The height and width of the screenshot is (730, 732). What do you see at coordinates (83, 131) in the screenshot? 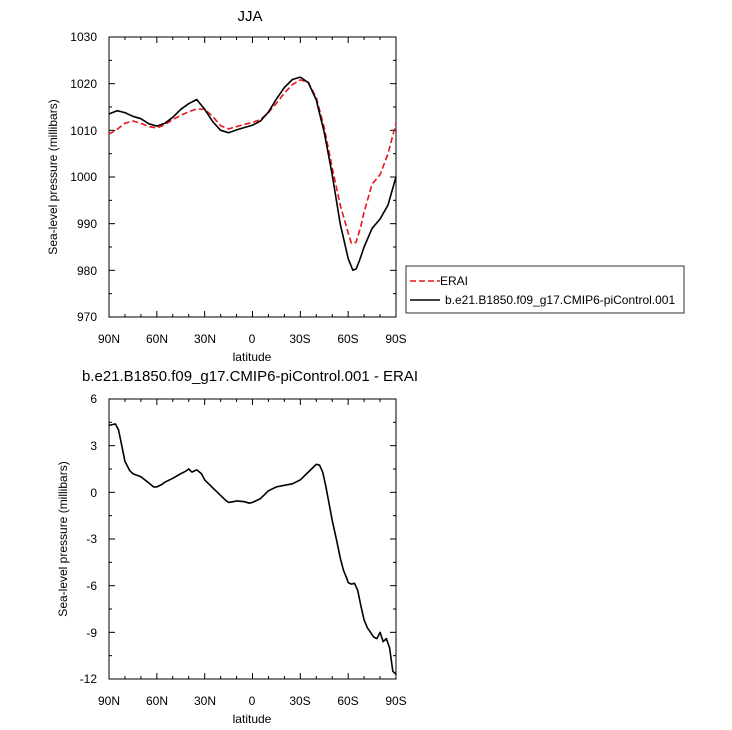
I see `top-y-tick-label: 1010` at bounding box center [83, 131].